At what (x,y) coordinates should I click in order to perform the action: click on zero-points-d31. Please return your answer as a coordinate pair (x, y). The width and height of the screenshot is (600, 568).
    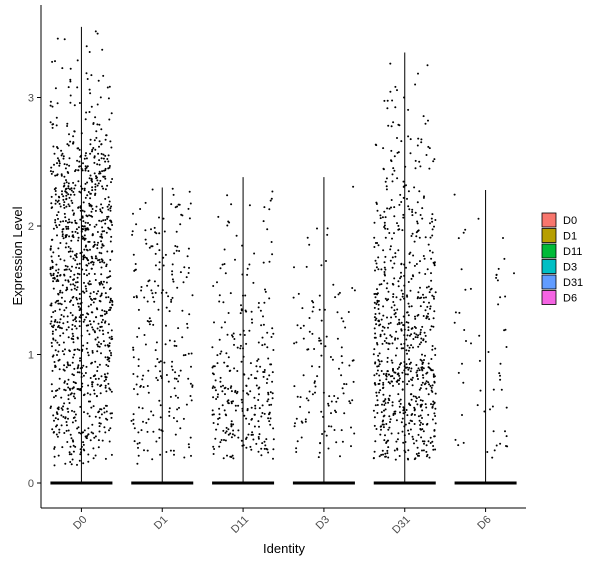
    Looking at the image, I should click on (404, 483).